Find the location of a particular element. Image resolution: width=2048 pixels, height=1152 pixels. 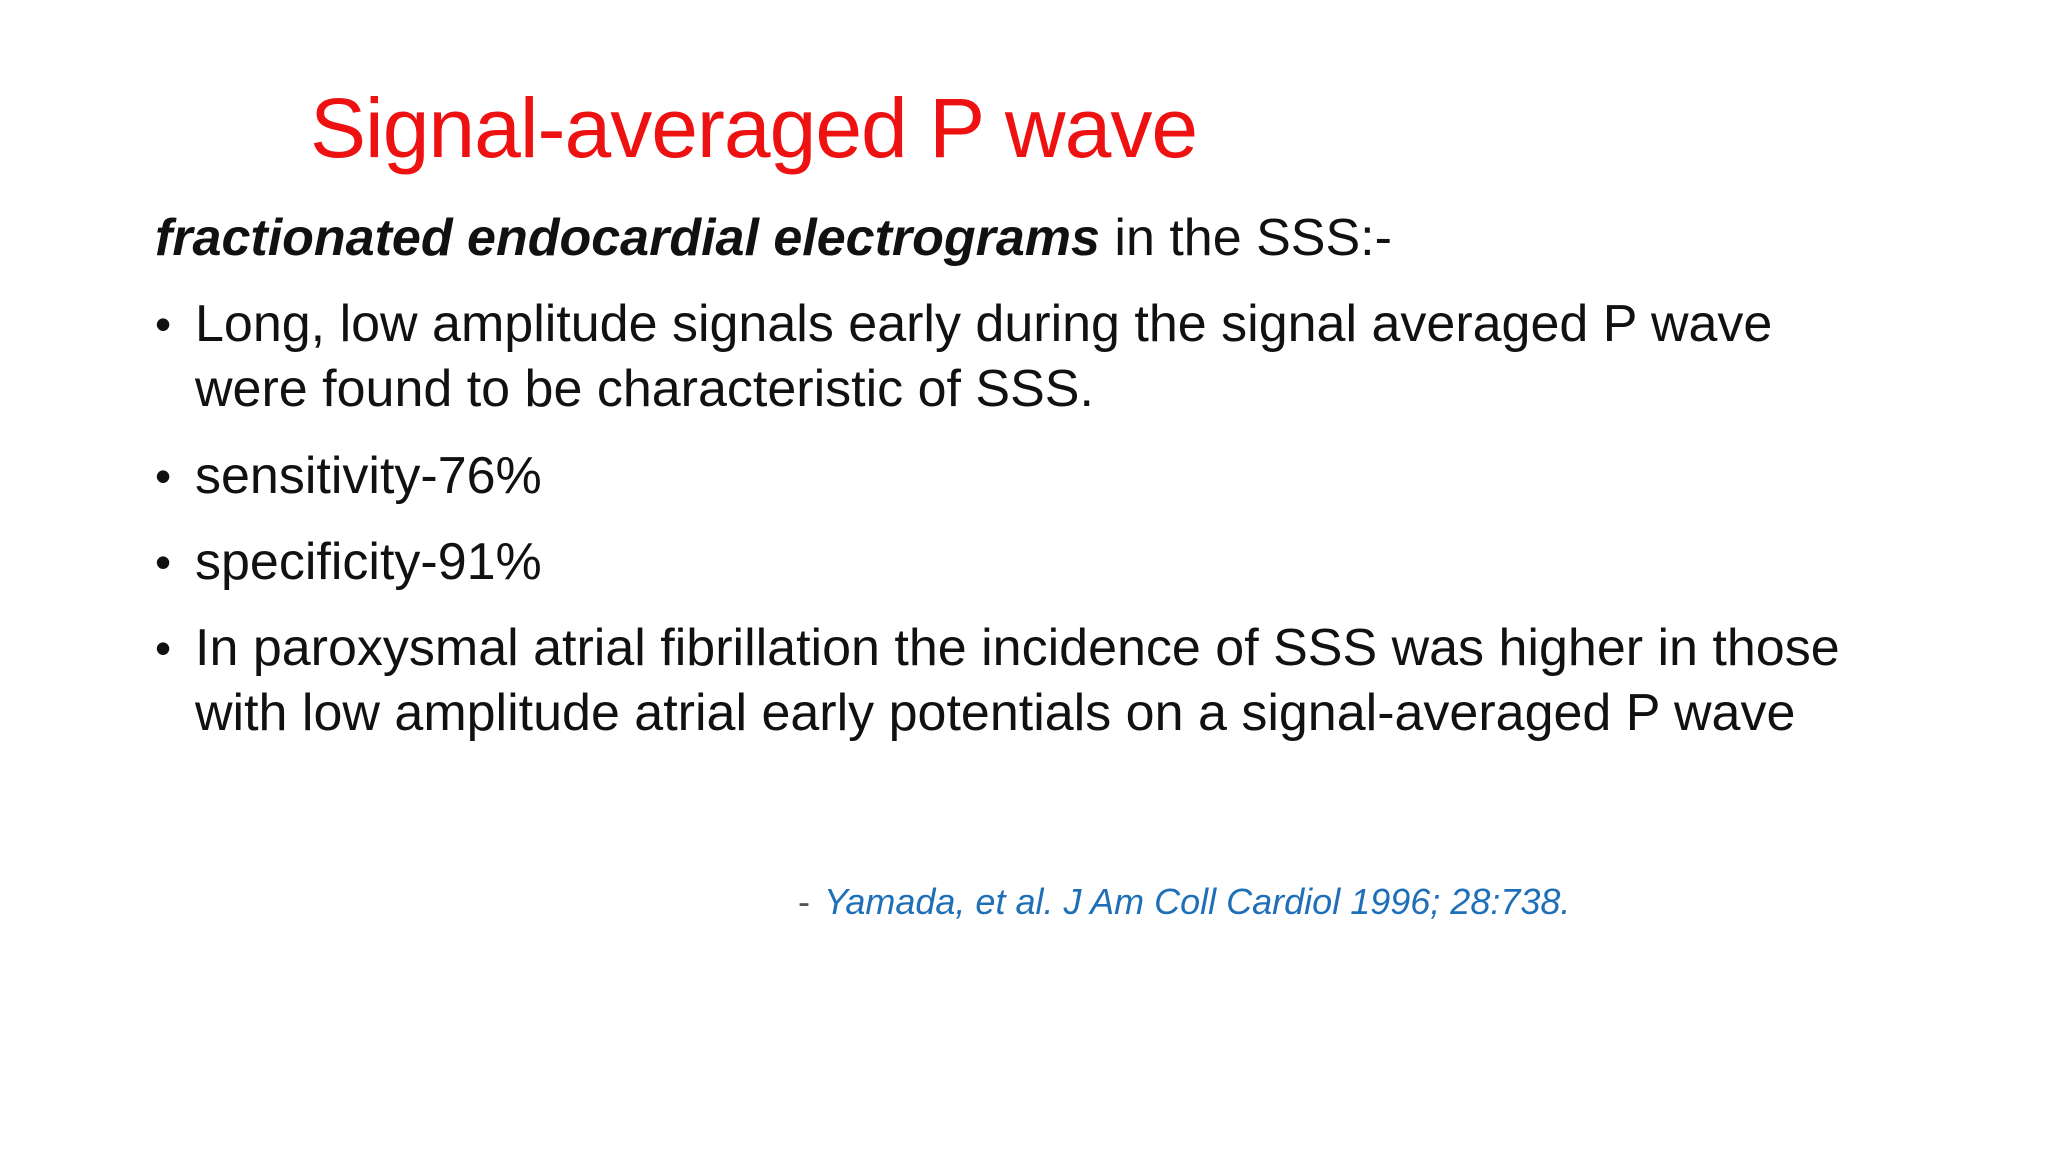

citation-dash: - is located at coordinates (804, 901).